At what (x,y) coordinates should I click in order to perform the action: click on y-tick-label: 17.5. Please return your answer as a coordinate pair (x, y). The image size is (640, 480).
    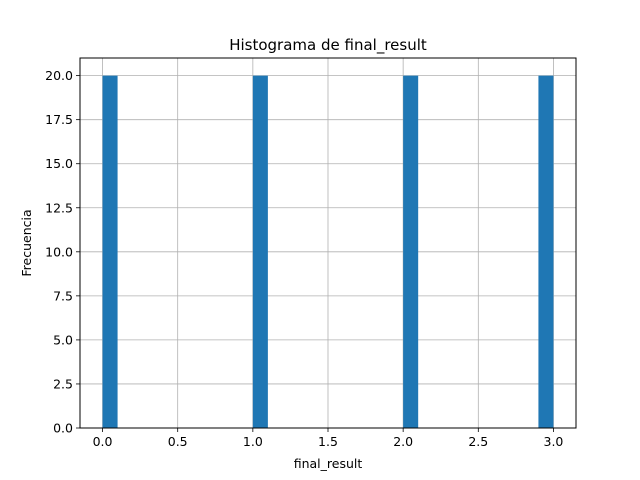
    Looking at the image, I should click on (59, 119).